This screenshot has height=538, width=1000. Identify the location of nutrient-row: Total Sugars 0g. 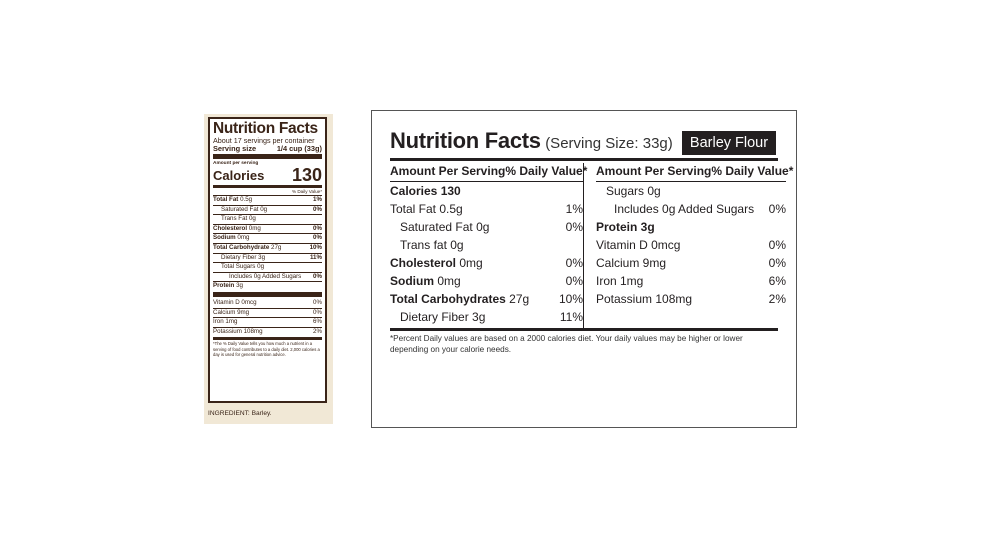
(267, 268).